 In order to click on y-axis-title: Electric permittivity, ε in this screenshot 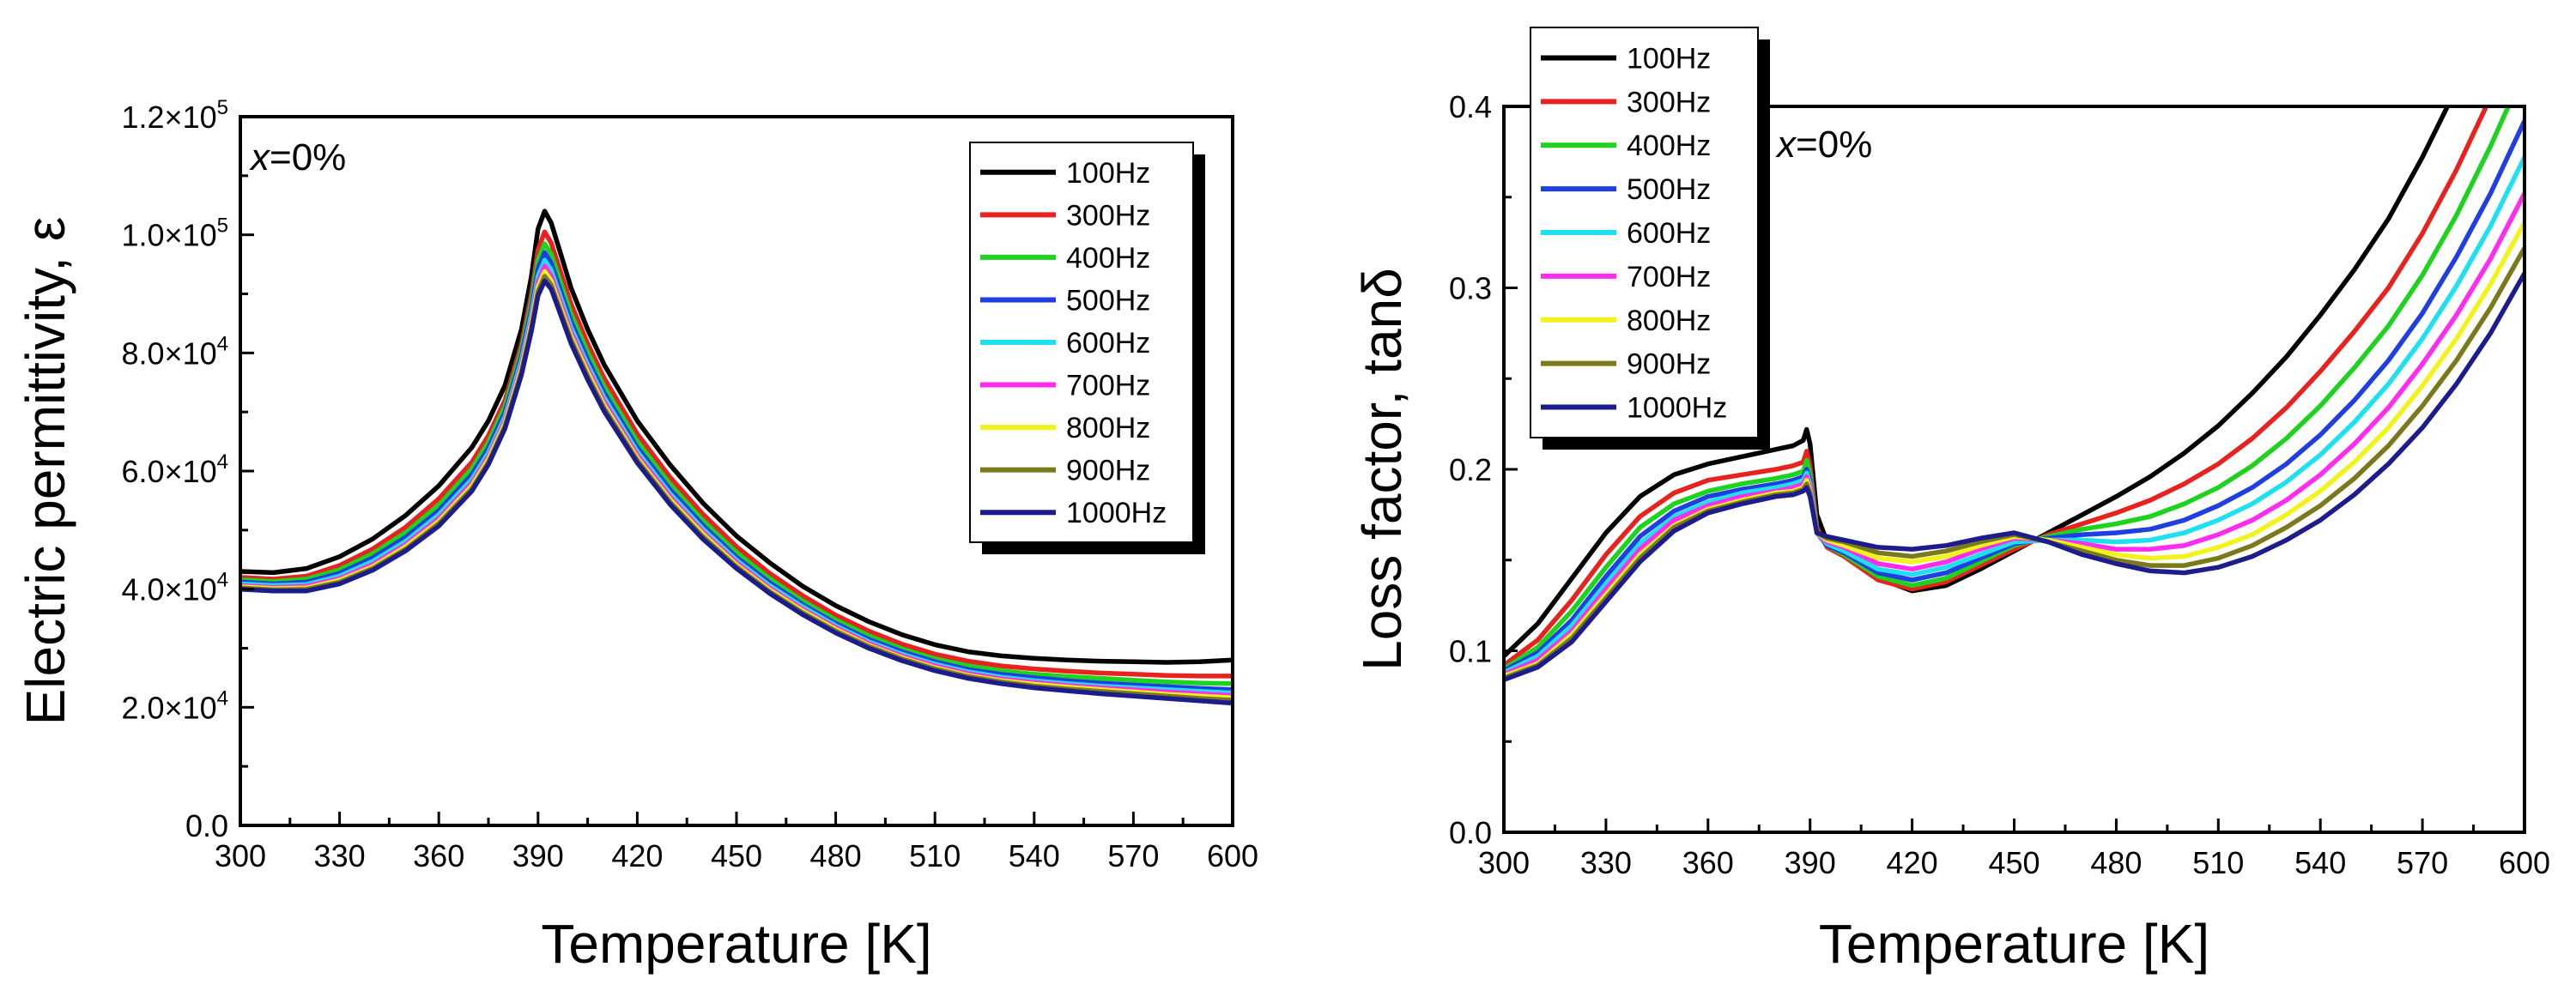, I will do `click(45, 471)`.